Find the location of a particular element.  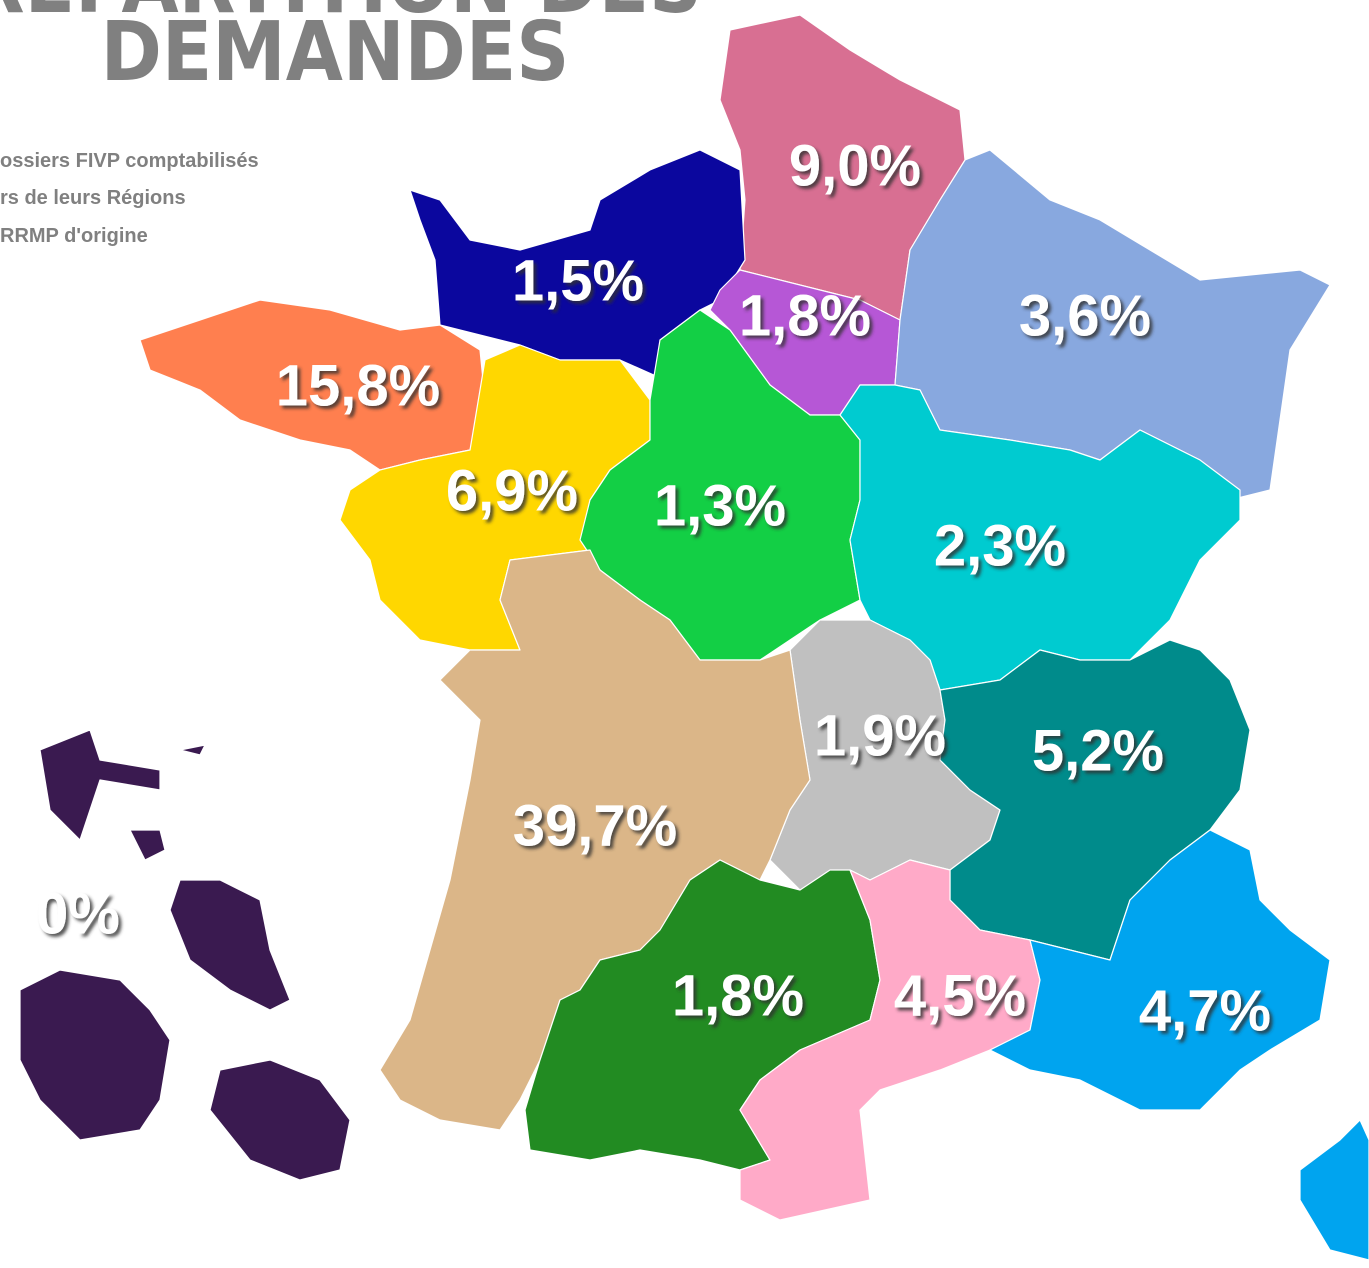

region-label: 4,7% is located at coordinates (1205, 1010).